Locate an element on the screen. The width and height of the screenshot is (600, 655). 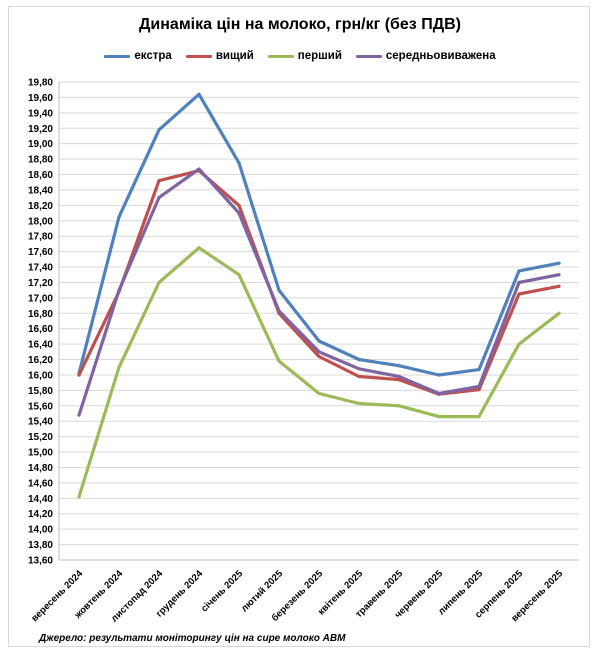
y-tick-label: 16,80 is located at coordinates (40, 314).